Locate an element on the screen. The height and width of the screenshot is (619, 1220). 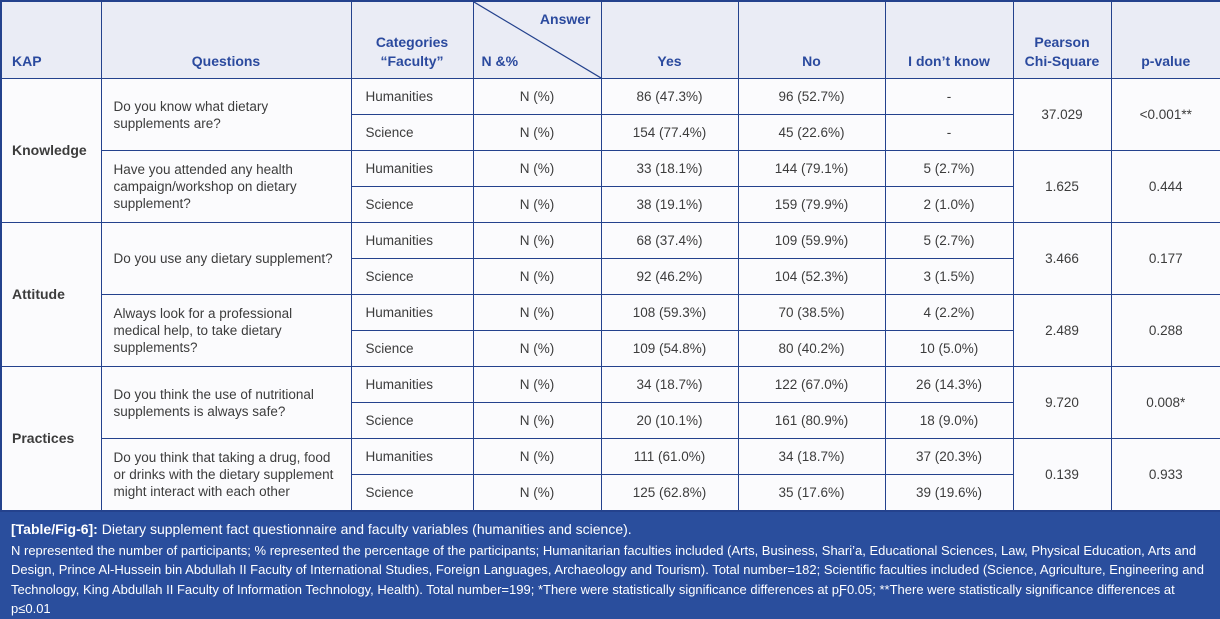
yes-cell: 108 (59.3%) is located at coordinates (669, 312).